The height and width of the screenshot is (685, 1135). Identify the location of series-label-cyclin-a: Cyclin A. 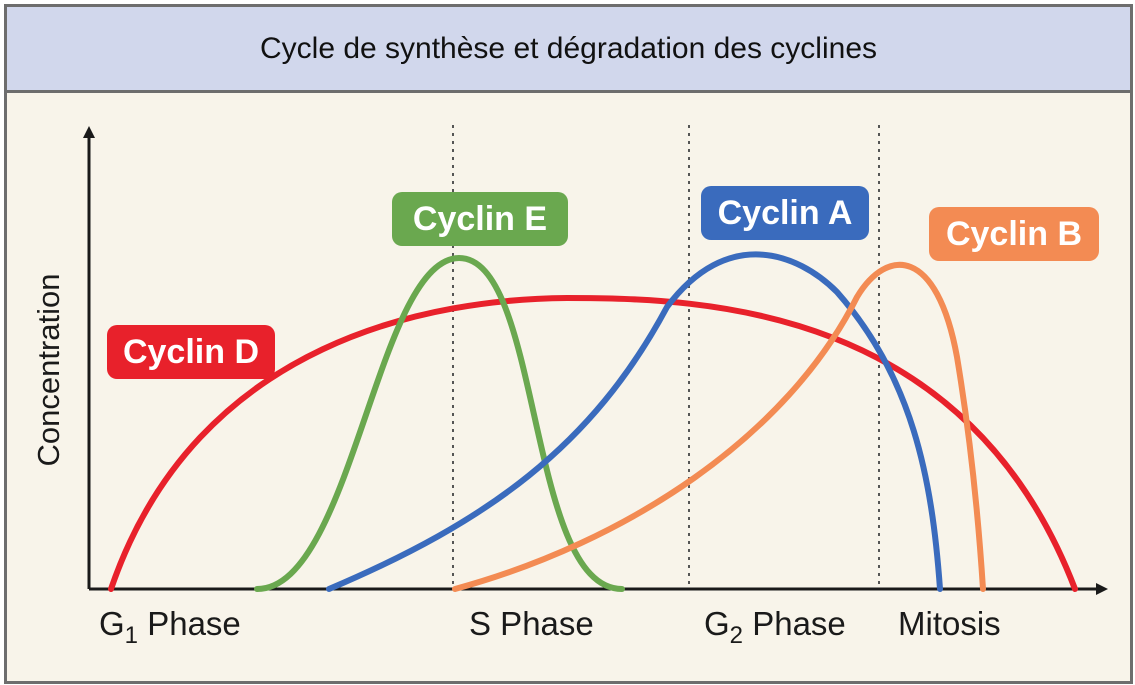
(785, 213).